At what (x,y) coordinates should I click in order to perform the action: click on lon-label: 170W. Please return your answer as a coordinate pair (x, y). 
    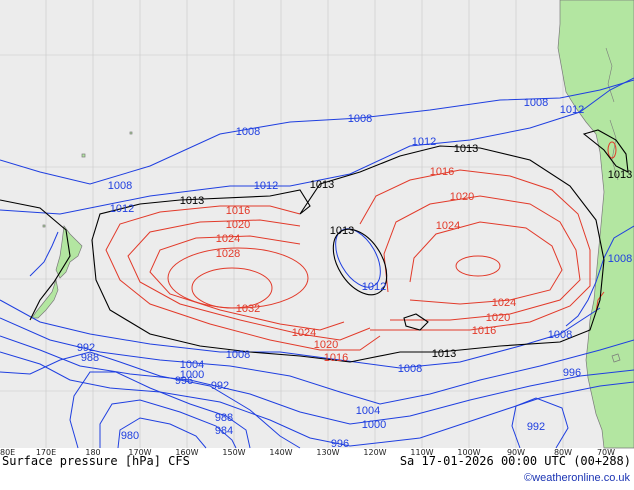
    Looking at the image, I should click on (139, 452).